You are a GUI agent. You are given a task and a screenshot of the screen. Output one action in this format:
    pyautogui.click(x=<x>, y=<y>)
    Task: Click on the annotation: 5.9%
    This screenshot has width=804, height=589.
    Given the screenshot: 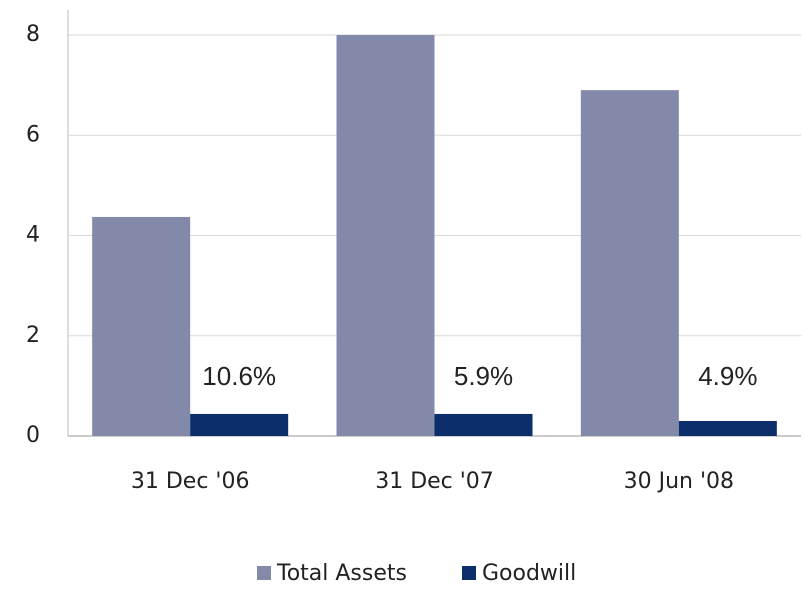 What is the action you would take?
    pyautogui.click(x=483, y=376)
    